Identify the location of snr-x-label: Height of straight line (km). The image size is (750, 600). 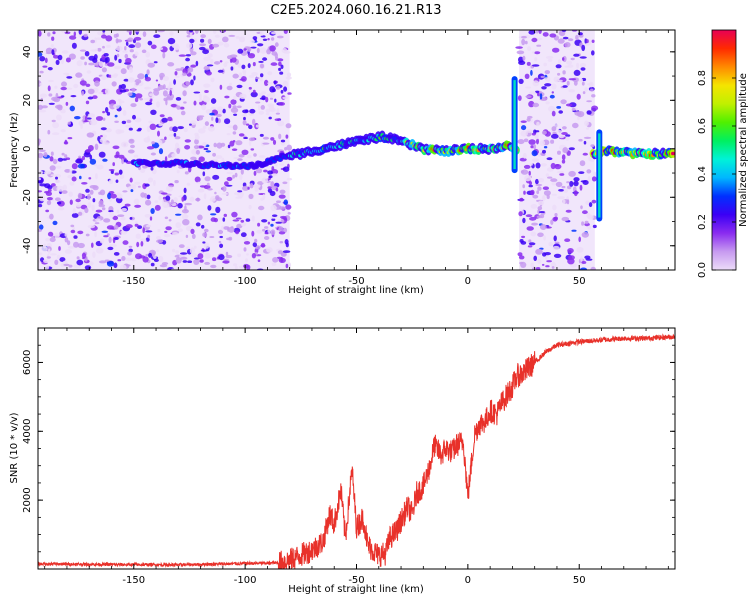
(356, 589).